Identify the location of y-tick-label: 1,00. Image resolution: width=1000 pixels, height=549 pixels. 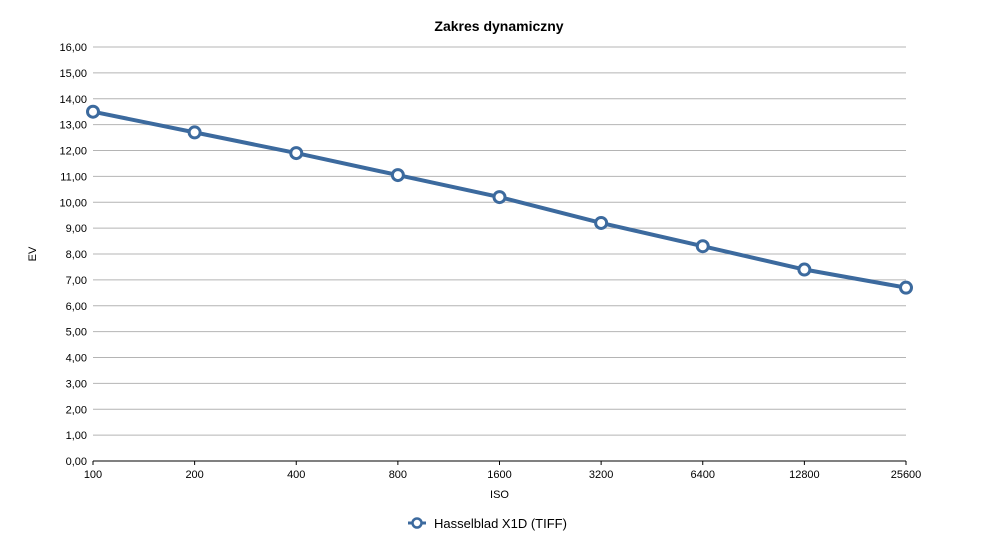
(76, 436).